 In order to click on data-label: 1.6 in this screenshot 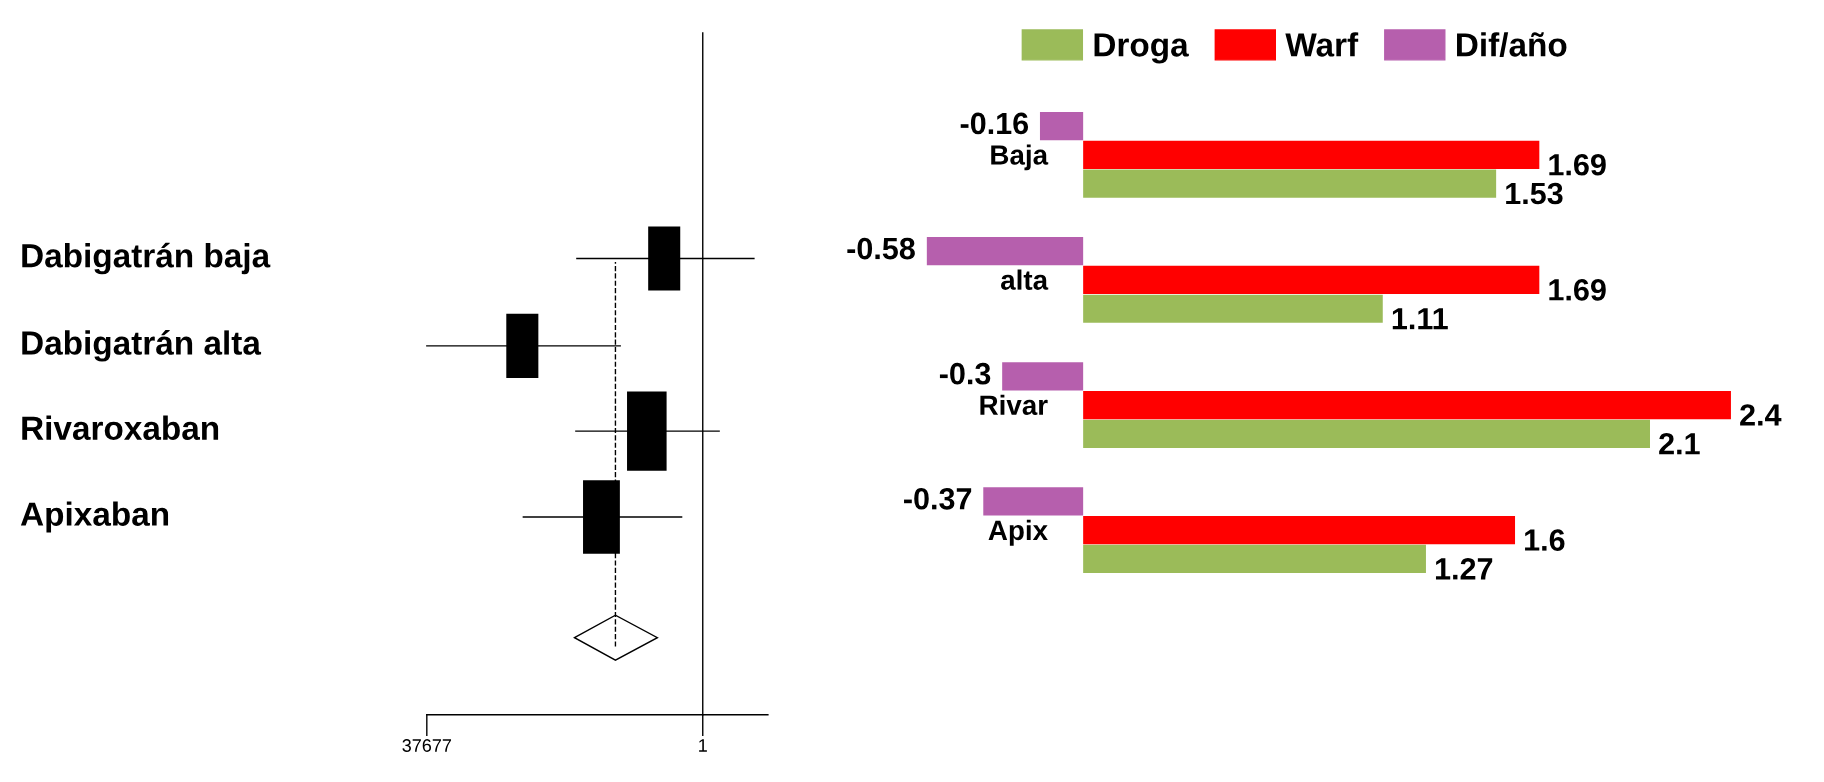, I will do `click(1545, 540)`.